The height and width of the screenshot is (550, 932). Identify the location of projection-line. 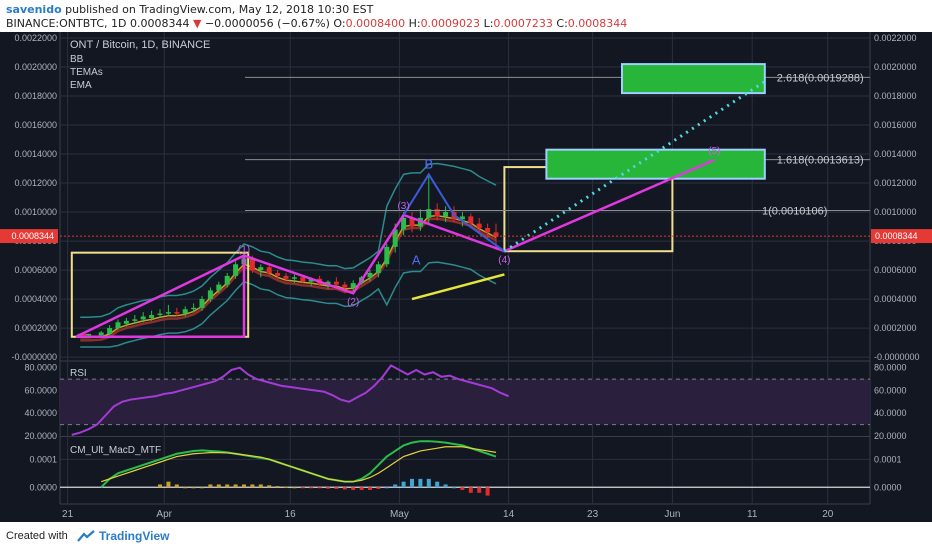
(634, 166).